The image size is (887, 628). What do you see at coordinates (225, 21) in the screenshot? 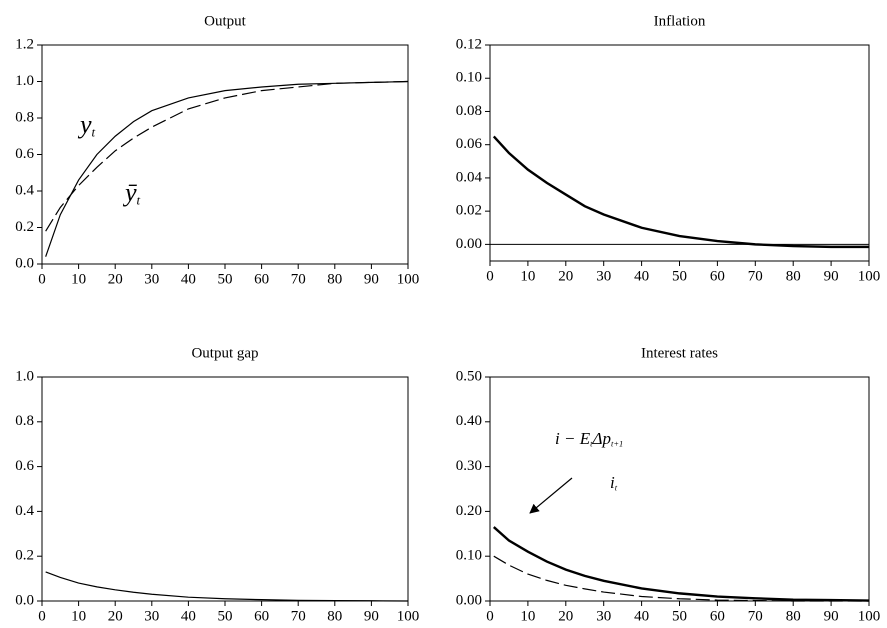
I see `chart-title: Output` at bounding box center [225, 21].